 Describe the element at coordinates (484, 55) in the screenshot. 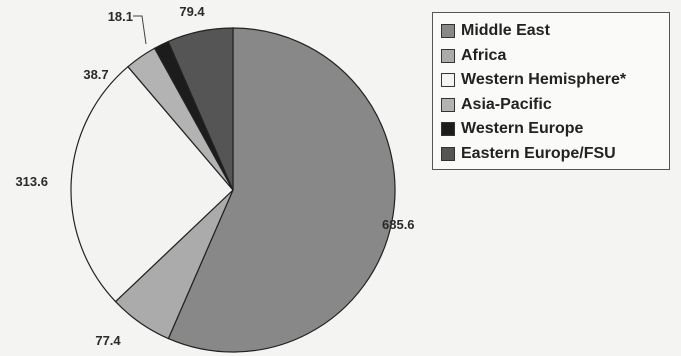

I see `legend-label: Africa` at that location.